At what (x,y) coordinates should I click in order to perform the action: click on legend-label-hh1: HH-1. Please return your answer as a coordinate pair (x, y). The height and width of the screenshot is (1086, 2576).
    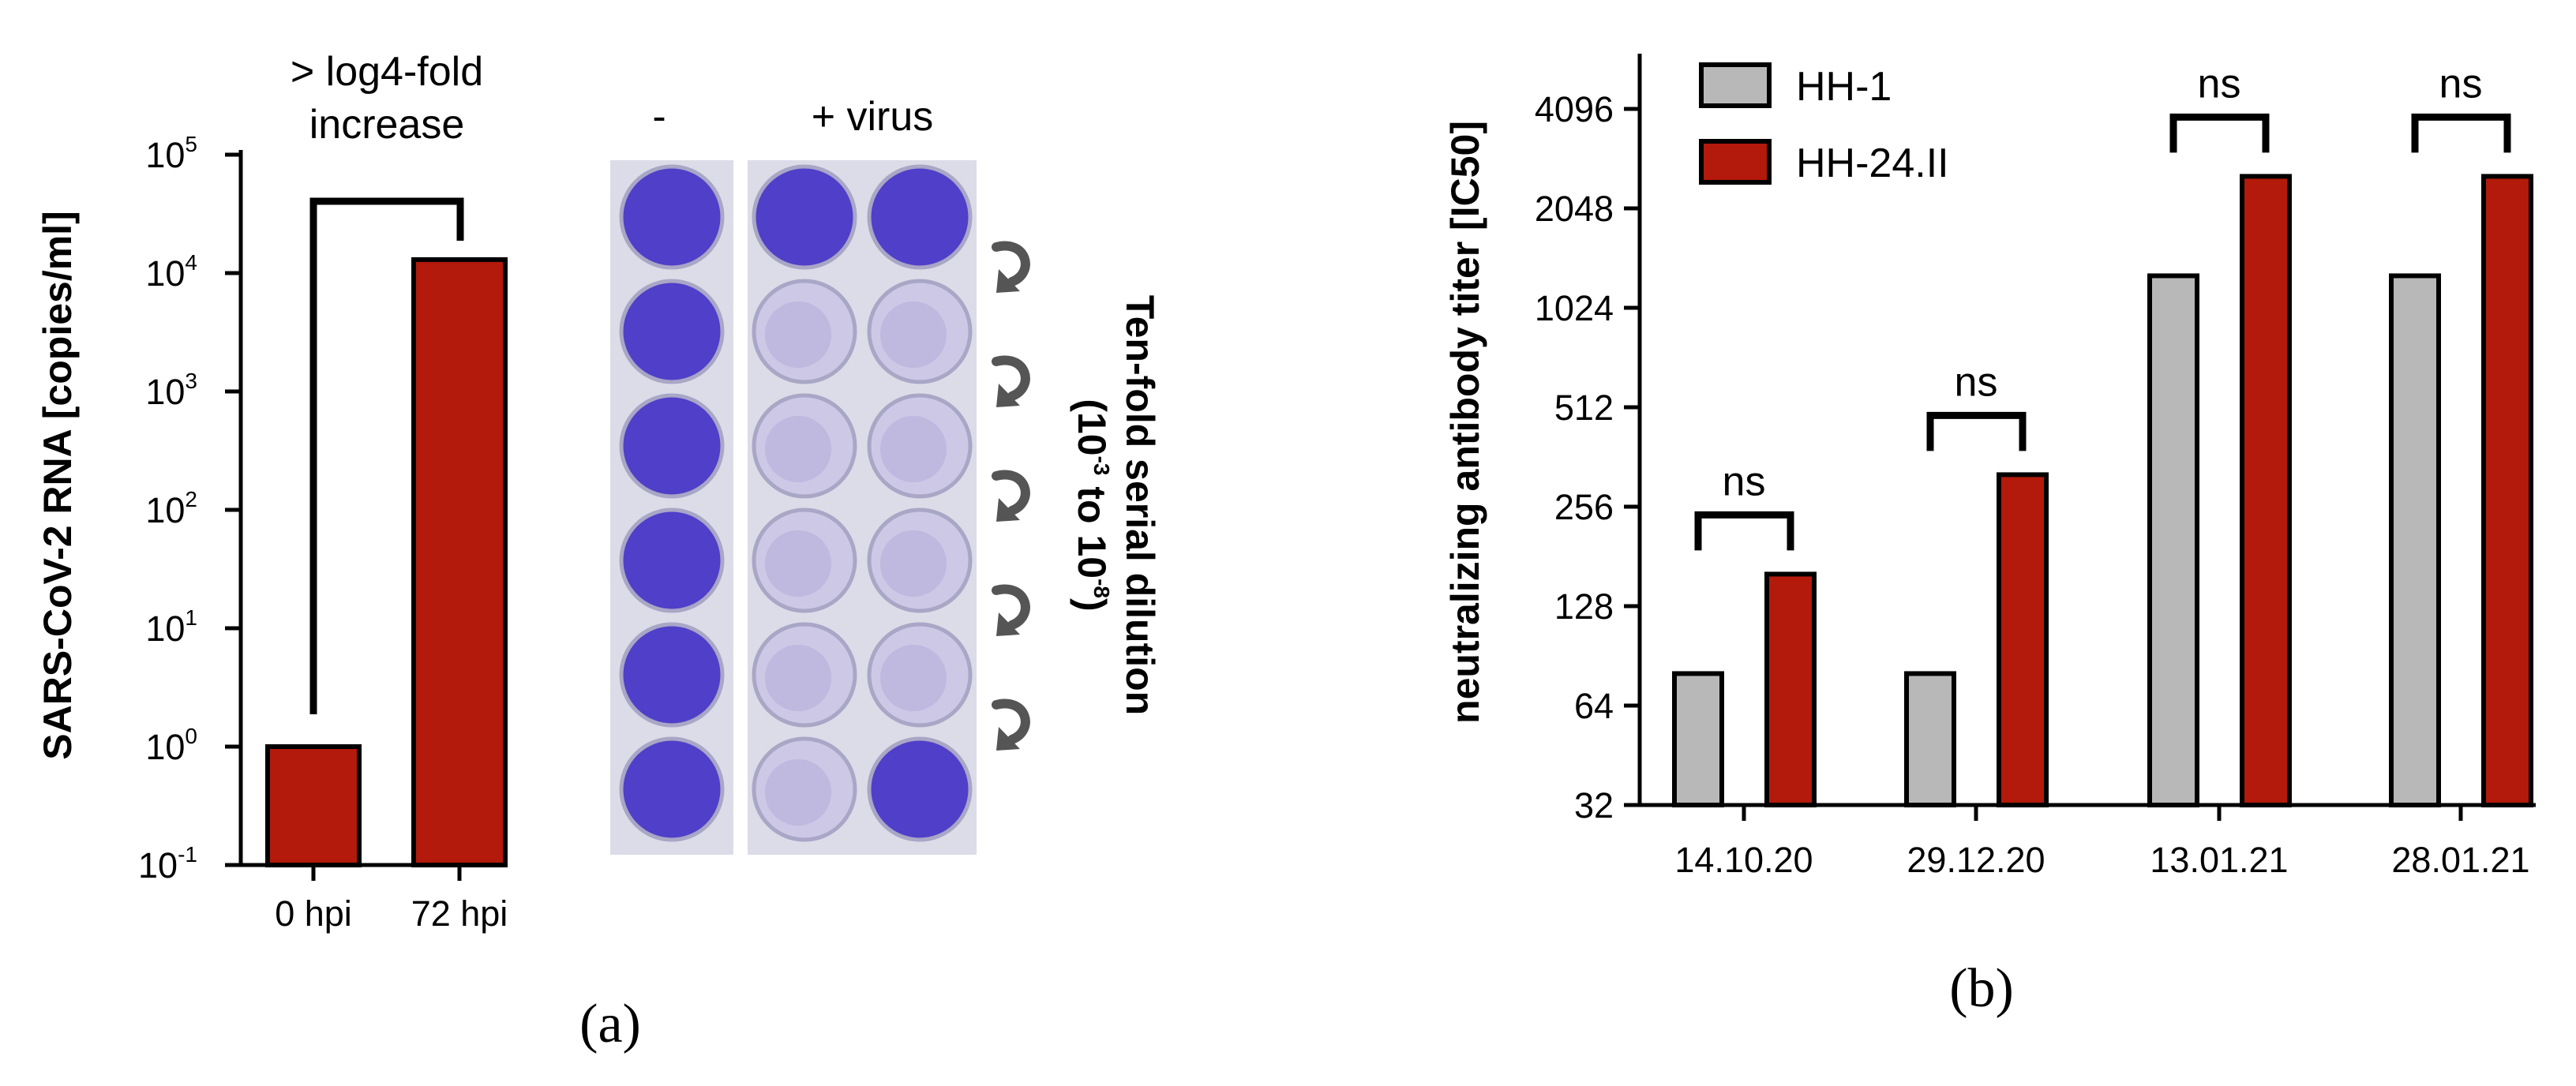
    Looking at the image, I should click on (1844, 87).